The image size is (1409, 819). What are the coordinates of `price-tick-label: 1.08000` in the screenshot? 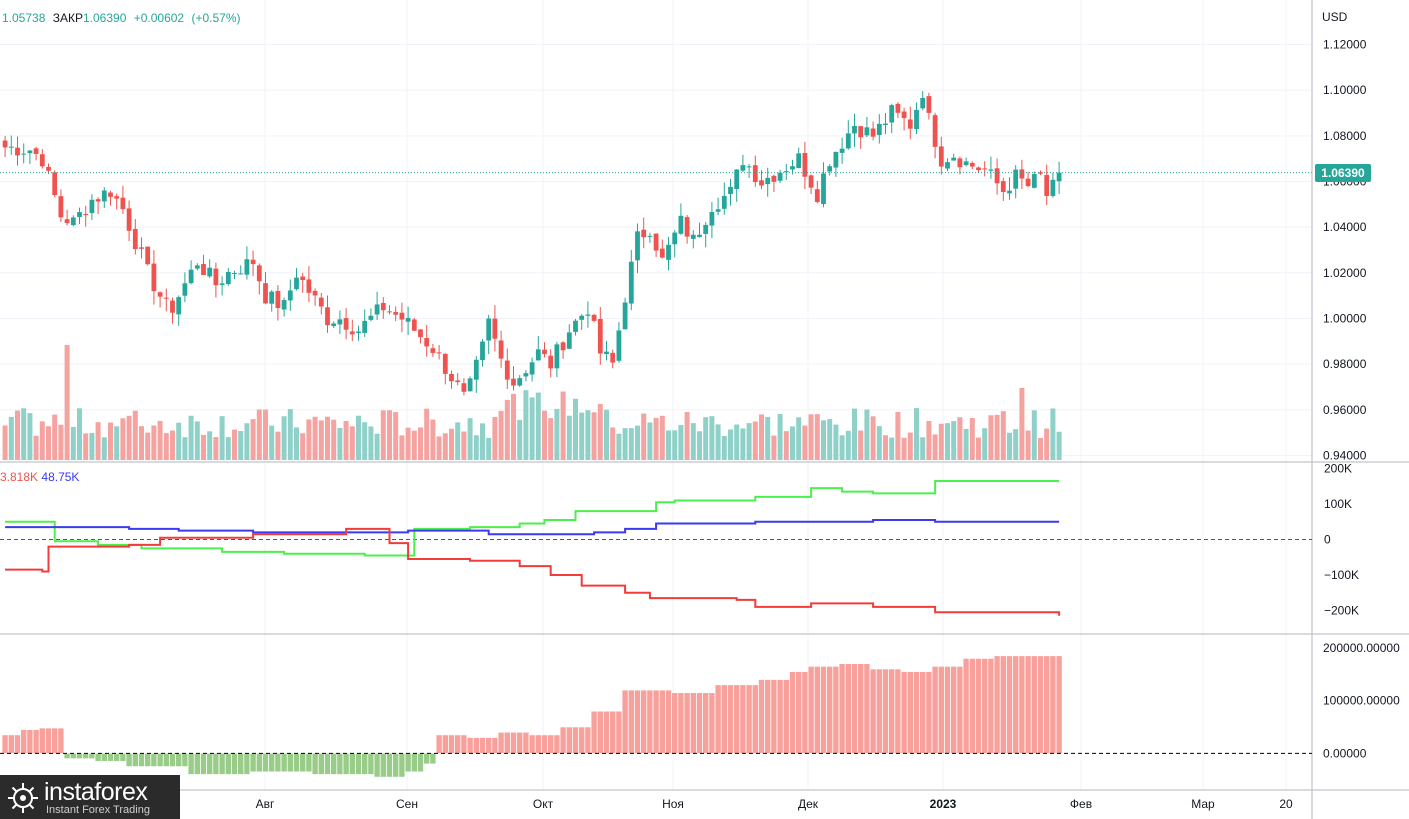 It's located at (1345, 136).